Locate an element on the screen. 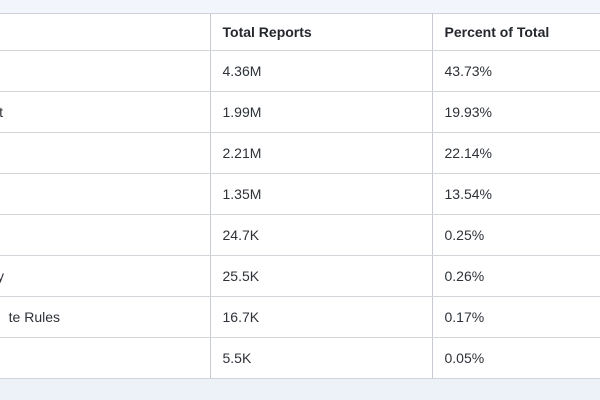 The height and width of the screenshot is (400, 600). table-row: y 25.5K 0.26% is located at coordinates (300, 276).